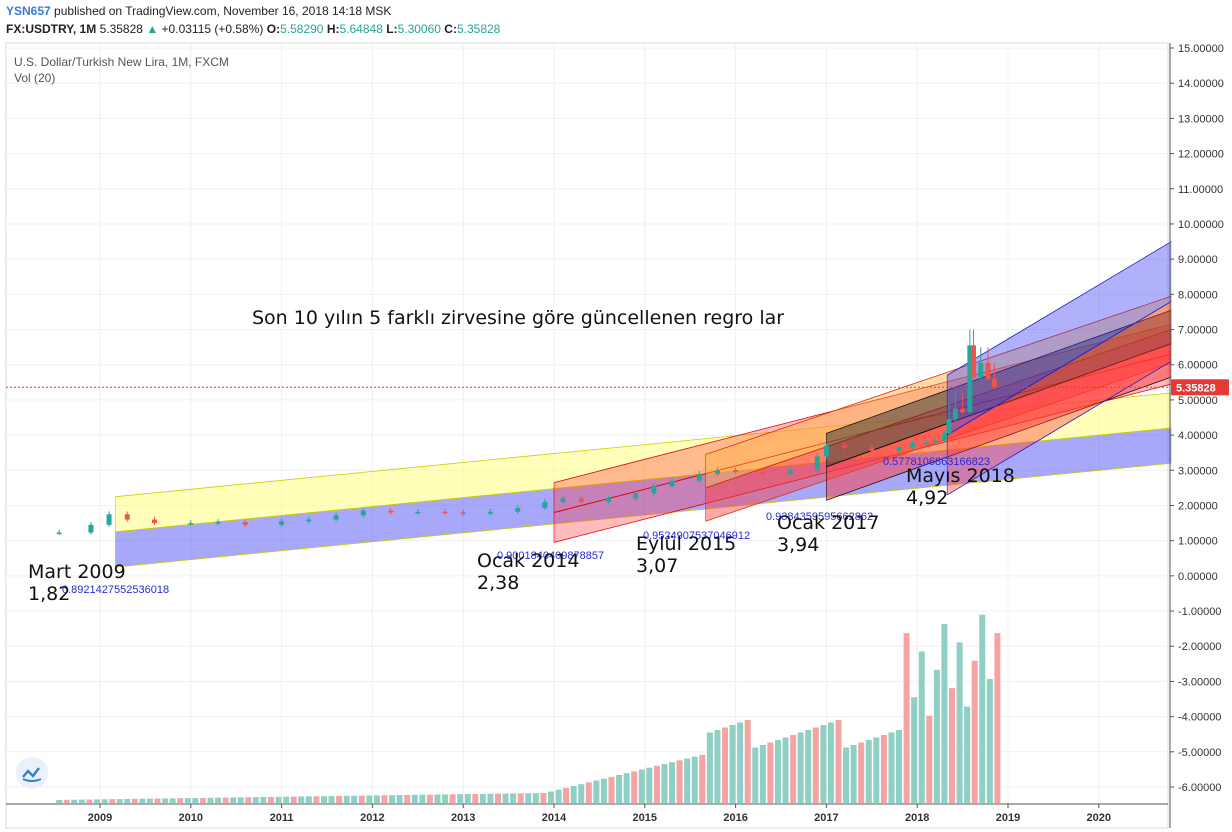  What do you see at coordinates (51, 29) in the screenshot?
I see `symbol-name: FX:USDTRY, 1M` at bounding box center [51, 29].